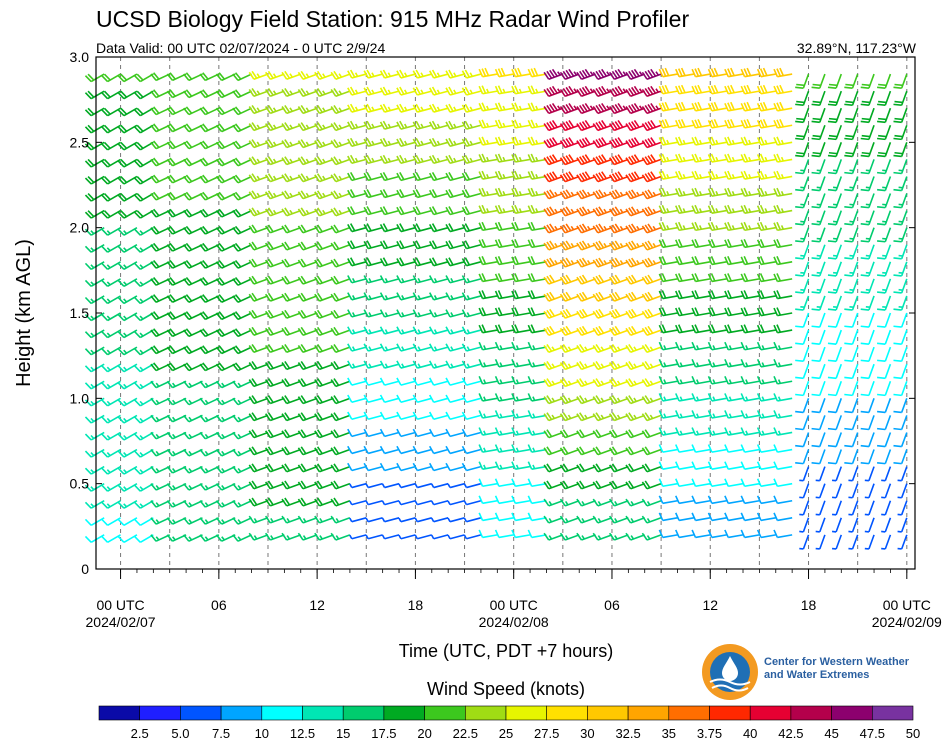  What do you see at coordinates (24, 313) in the screenshot?
I see `y-axis-label: Height (km AGL)` at bounding box center [24, 313].